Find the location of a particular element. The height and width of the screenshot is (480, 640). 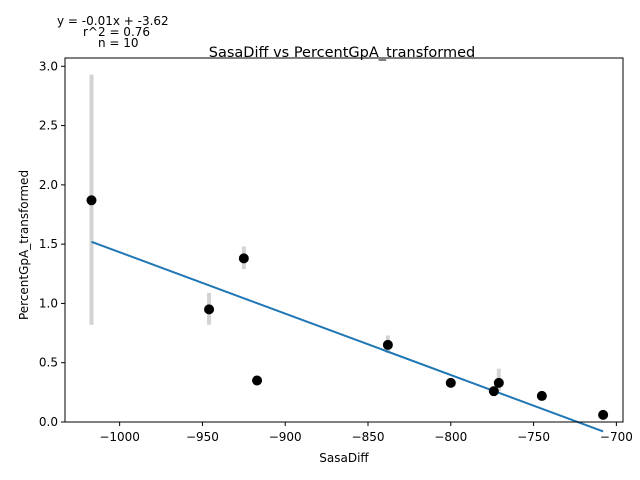

y-axis-ticks: 0.0 0.5 1.0 1.5 2.0 2.5 3.0 is located at coordinates (52, 244).